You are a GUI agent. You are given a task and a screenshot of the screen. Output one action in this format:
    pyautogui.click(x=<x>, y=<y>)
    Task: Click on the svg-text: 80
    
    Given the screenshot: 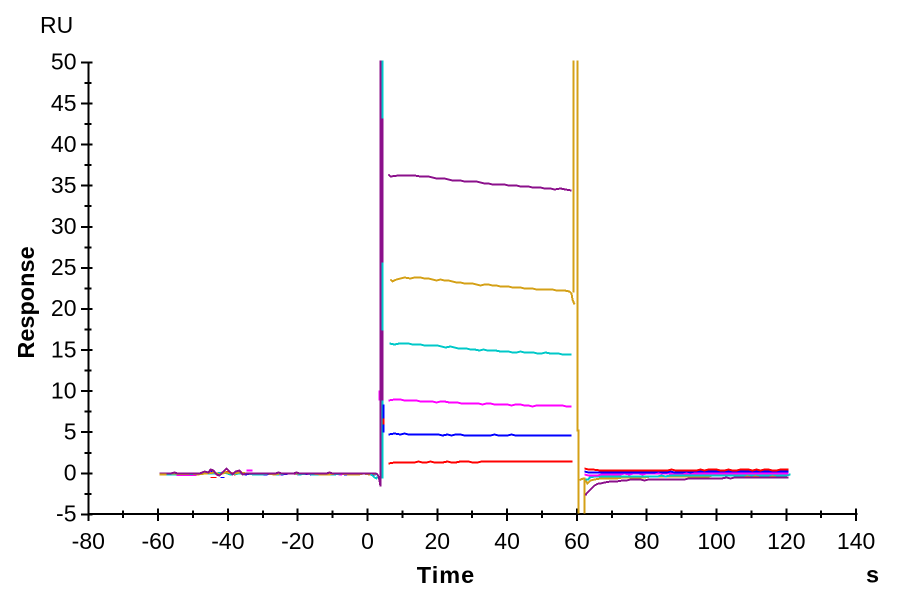 What is the action you would take?
    pyautogui.click(x=647, y=541)
    